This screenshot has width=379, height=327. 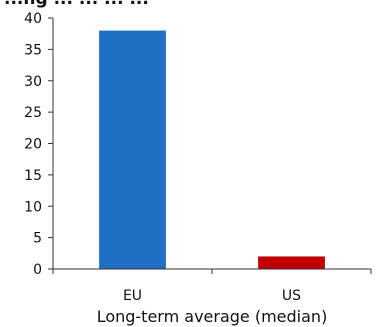 What do you see at coordinates (33, 19) in the screenshot?
I see `y-tick-label: 40` at bounding box center [33, 19].